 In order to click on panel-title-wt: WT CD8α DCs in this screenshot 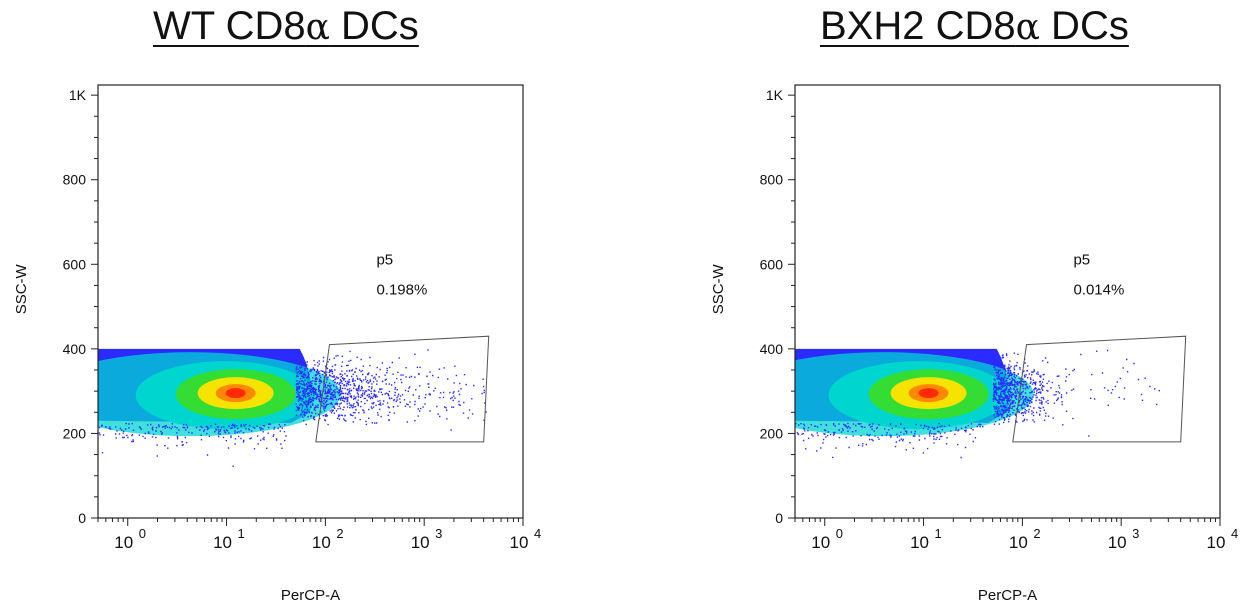, I will do `click(286, 26)`.